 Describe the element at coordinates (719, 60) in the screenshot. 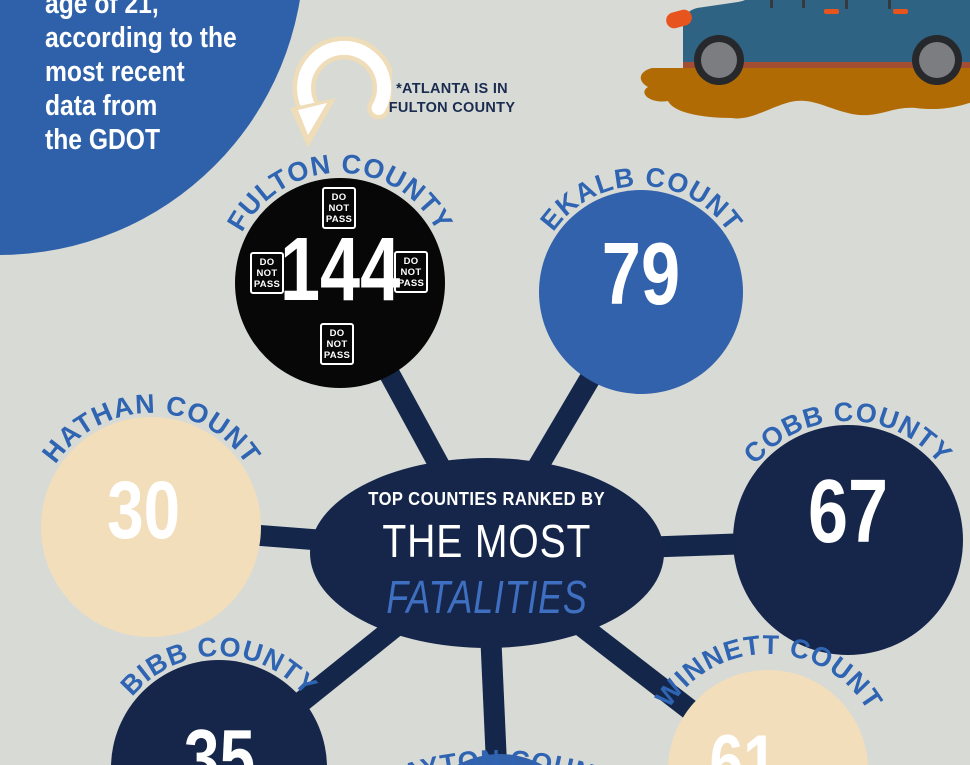

I see `rear-wheel-icon` at that location.